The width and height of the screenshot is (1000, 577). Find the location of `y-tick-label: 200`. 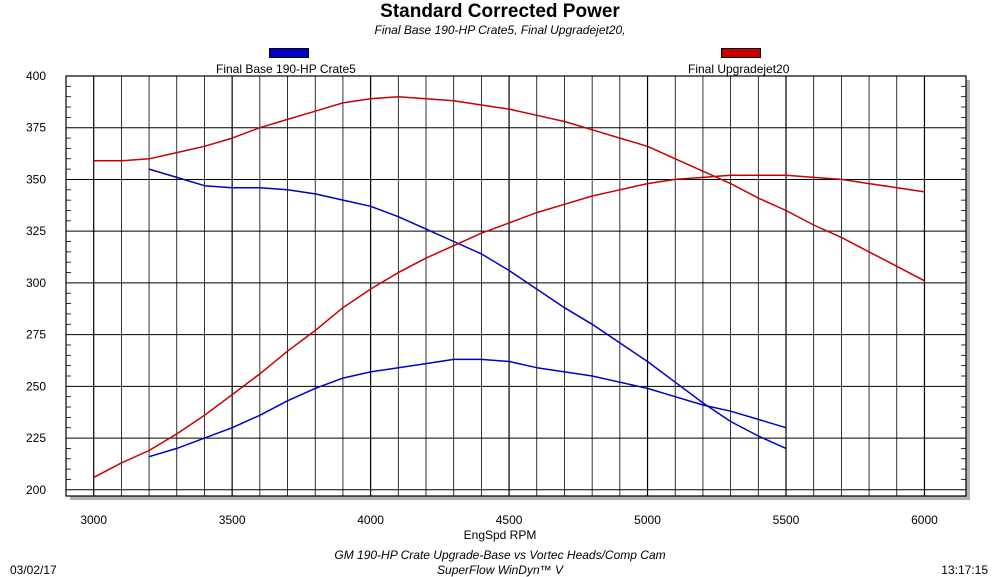

y-tick-label: 200 is located at coordinates (36, 490).